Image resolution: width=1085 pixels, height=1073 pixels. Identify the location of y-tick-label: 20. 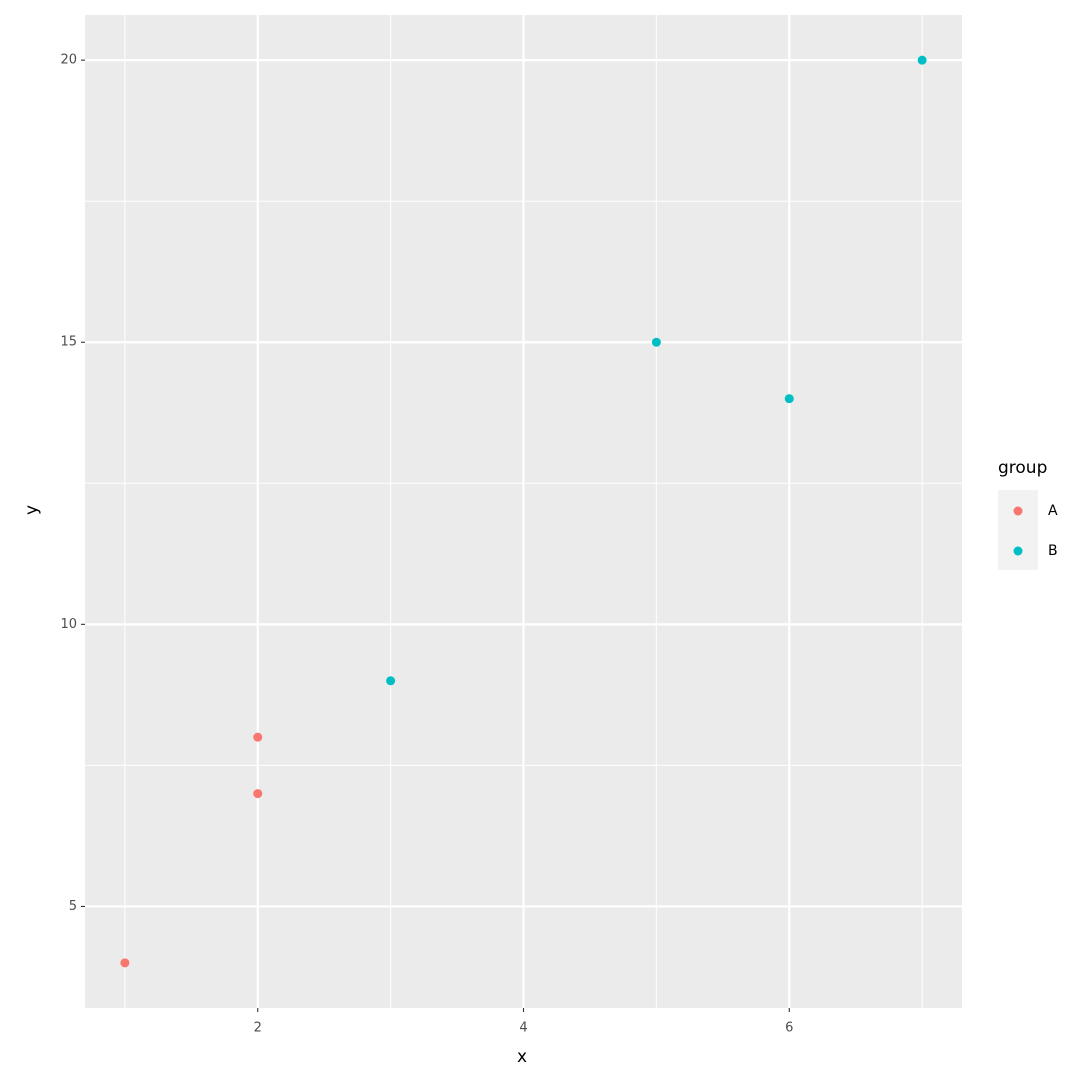
(68, 60).